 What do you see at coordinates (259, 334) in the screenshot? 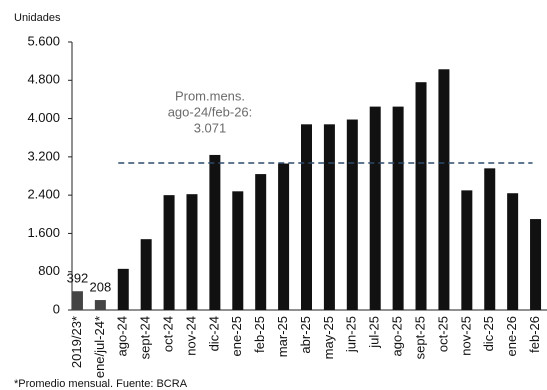
I see `x-tick-label: feb-25` at bounding box center [259, 334].